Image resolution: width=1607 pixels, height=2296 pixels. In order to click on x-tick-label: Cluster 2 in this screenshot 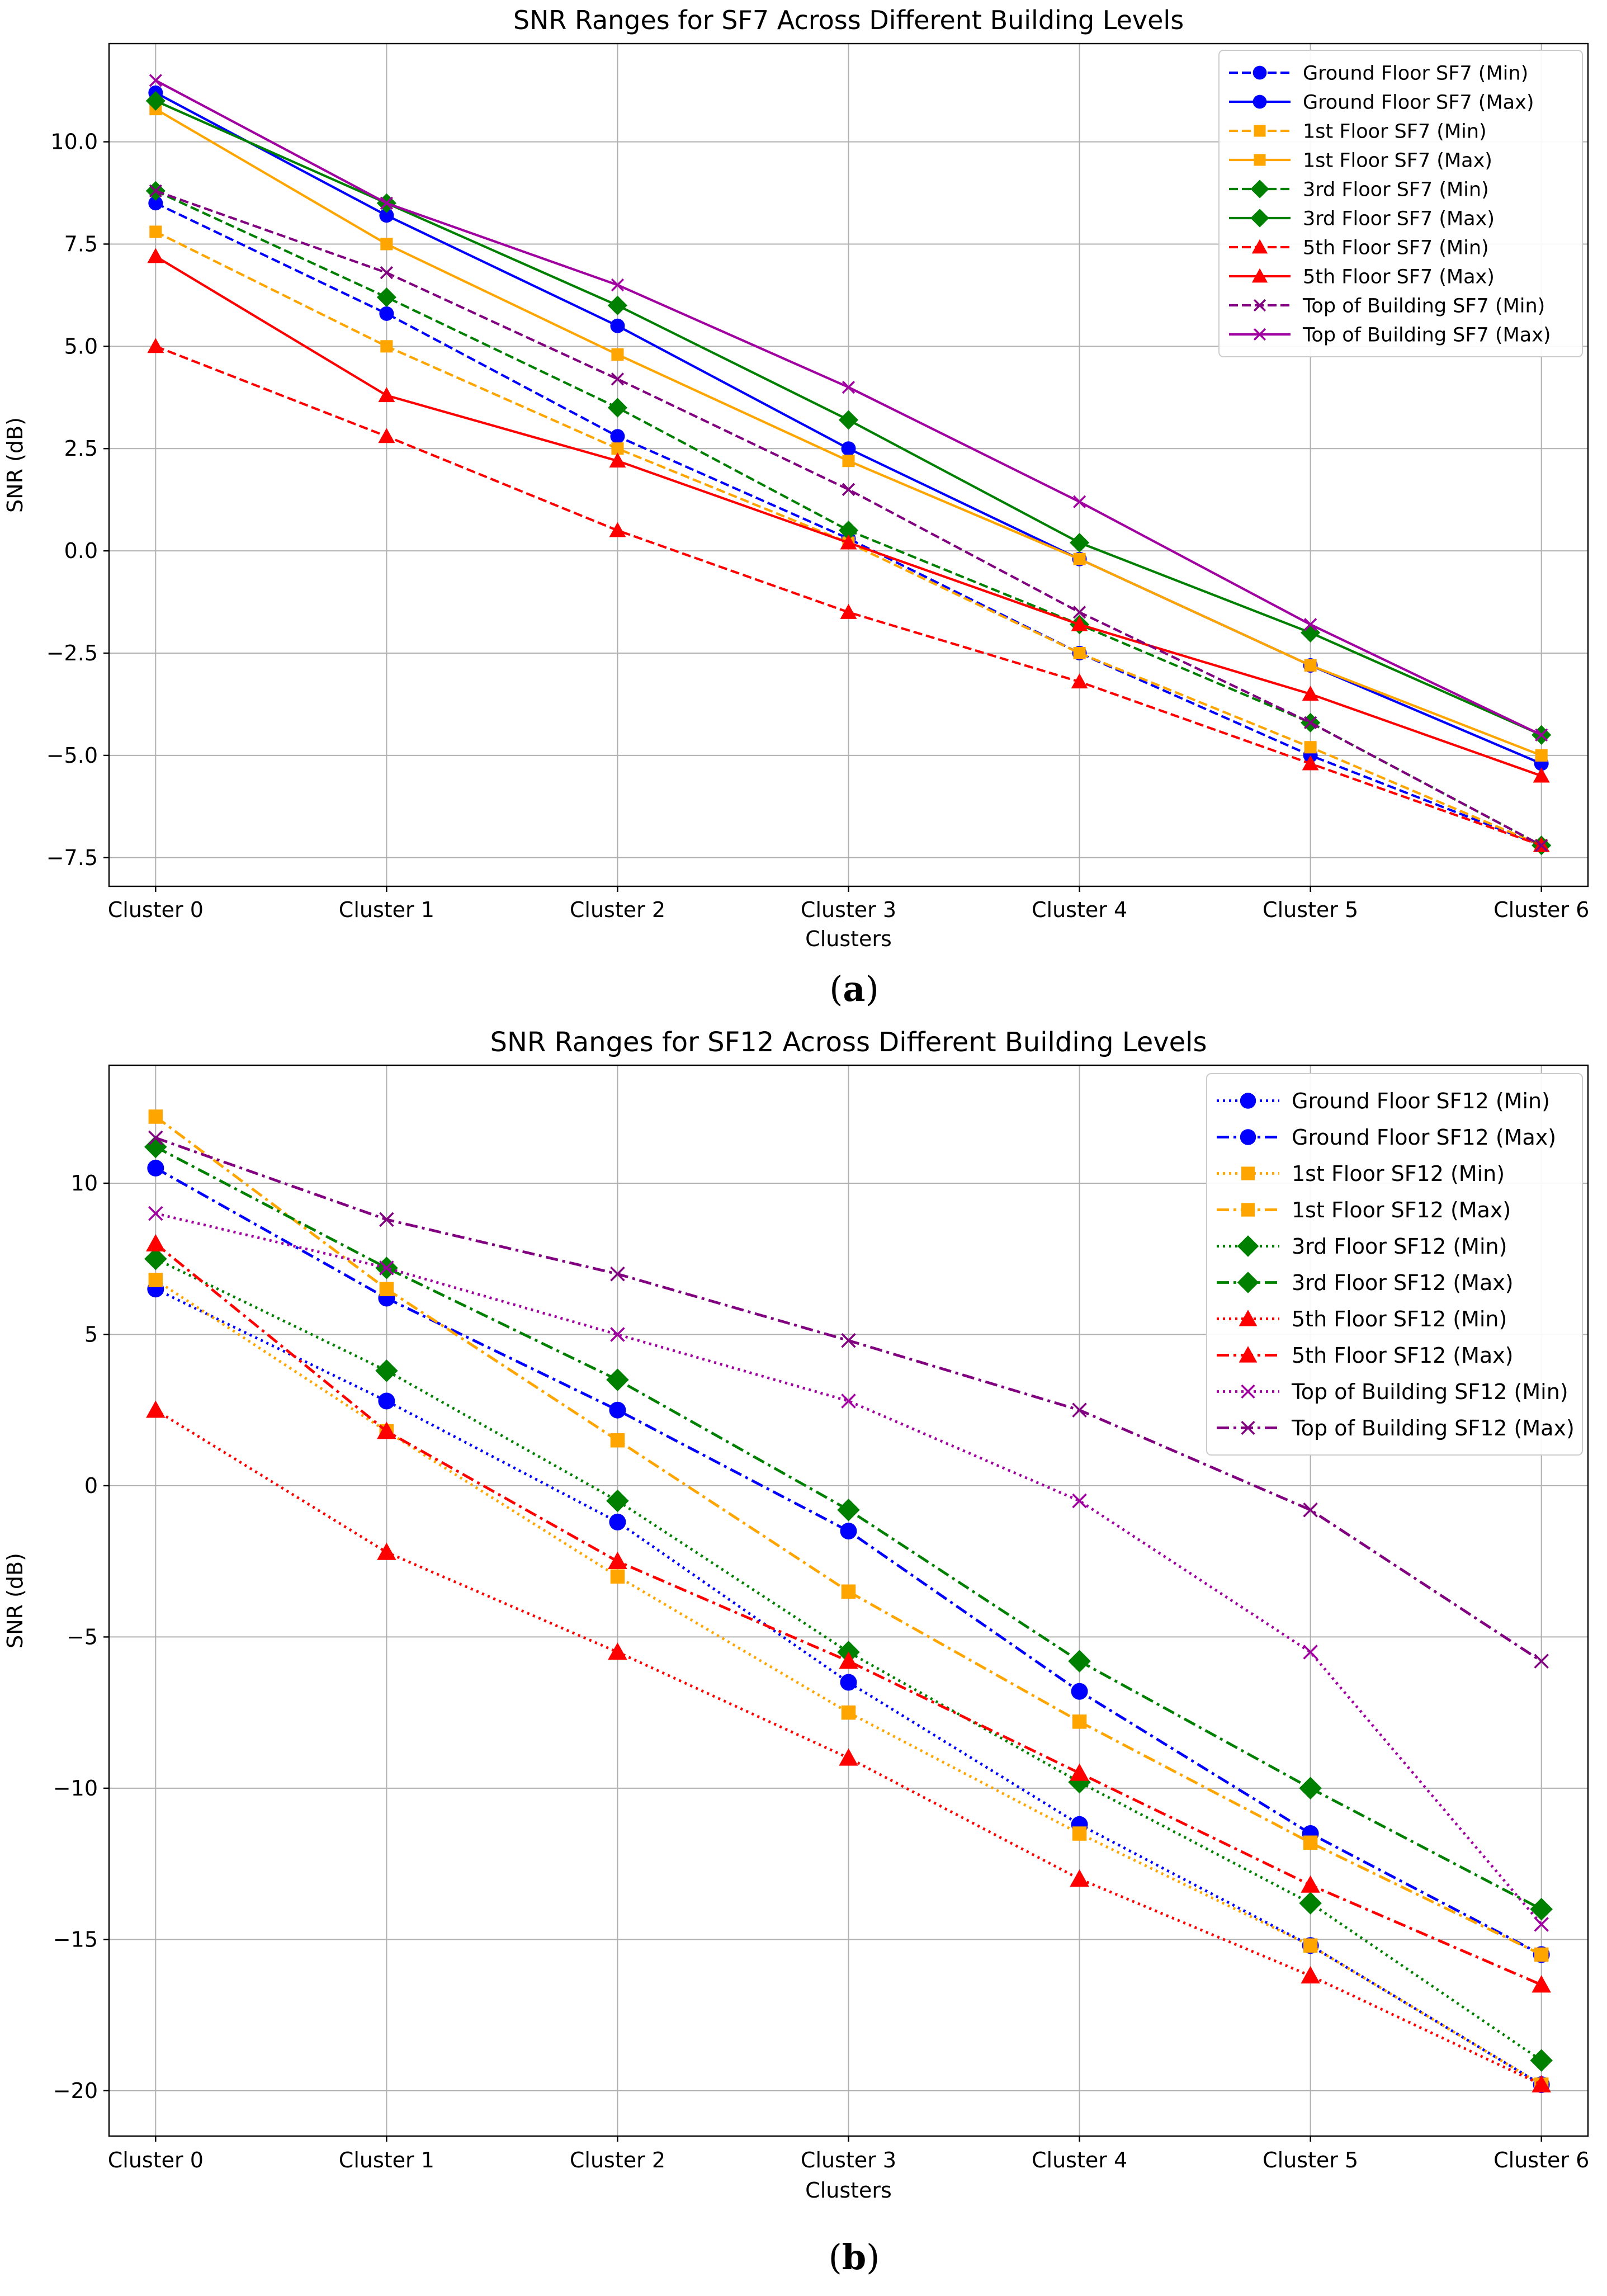, I will do `click(617, 909)`.